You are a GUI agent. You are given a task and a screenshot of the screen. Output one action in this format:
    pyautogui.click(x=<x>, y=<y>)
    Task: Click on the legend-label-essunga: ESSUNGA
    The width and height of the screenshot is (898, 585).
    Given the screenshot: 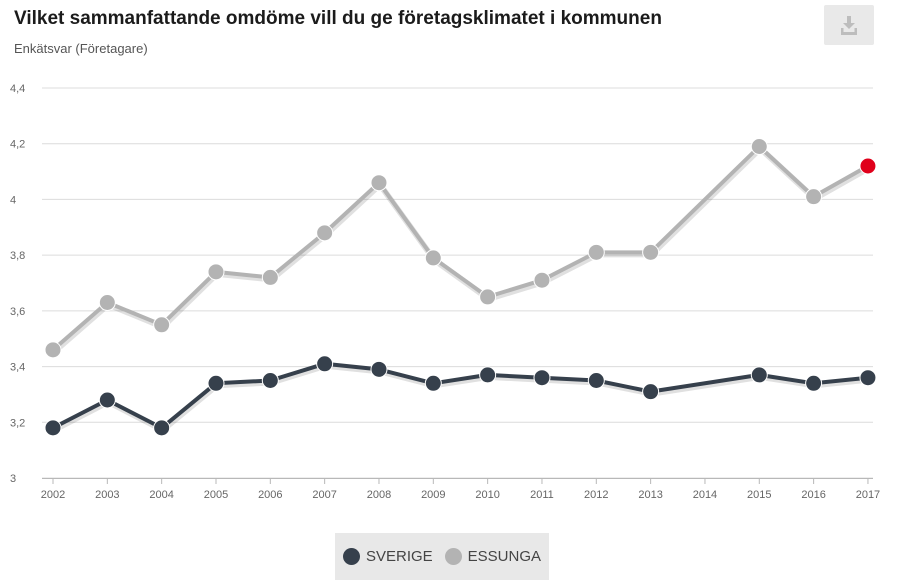 What is the action you would take?
    pyautogui.click(x=504, y=556)
    